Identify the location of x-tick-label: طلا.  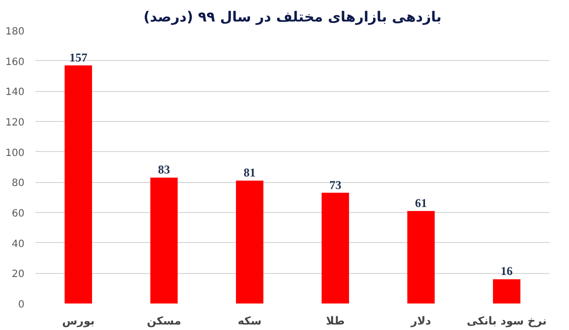
(335, 321).